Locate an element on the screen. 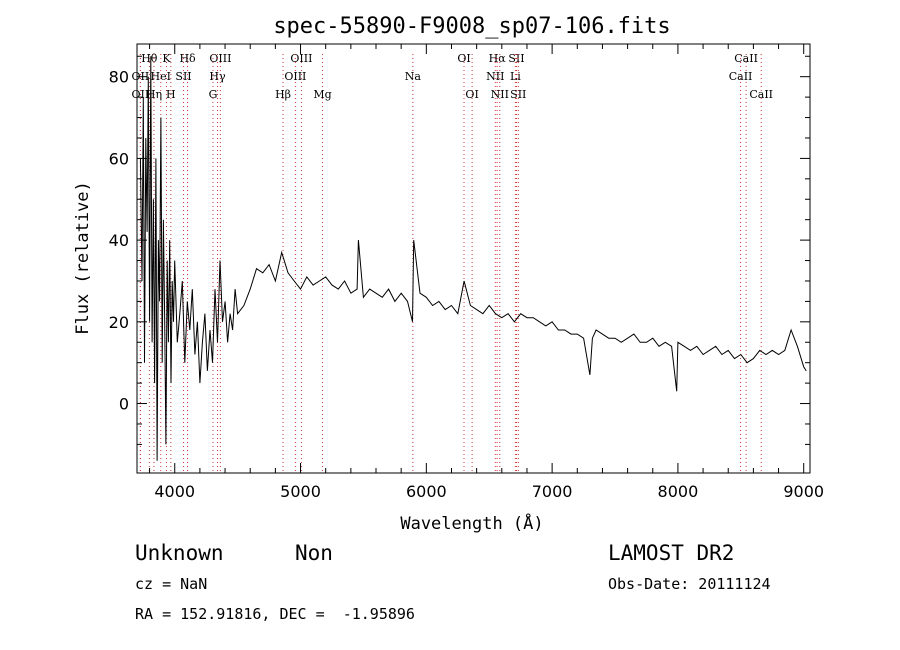 The image size is (900, 650). line-label-27: CaII is located at coordinates (761, 94).